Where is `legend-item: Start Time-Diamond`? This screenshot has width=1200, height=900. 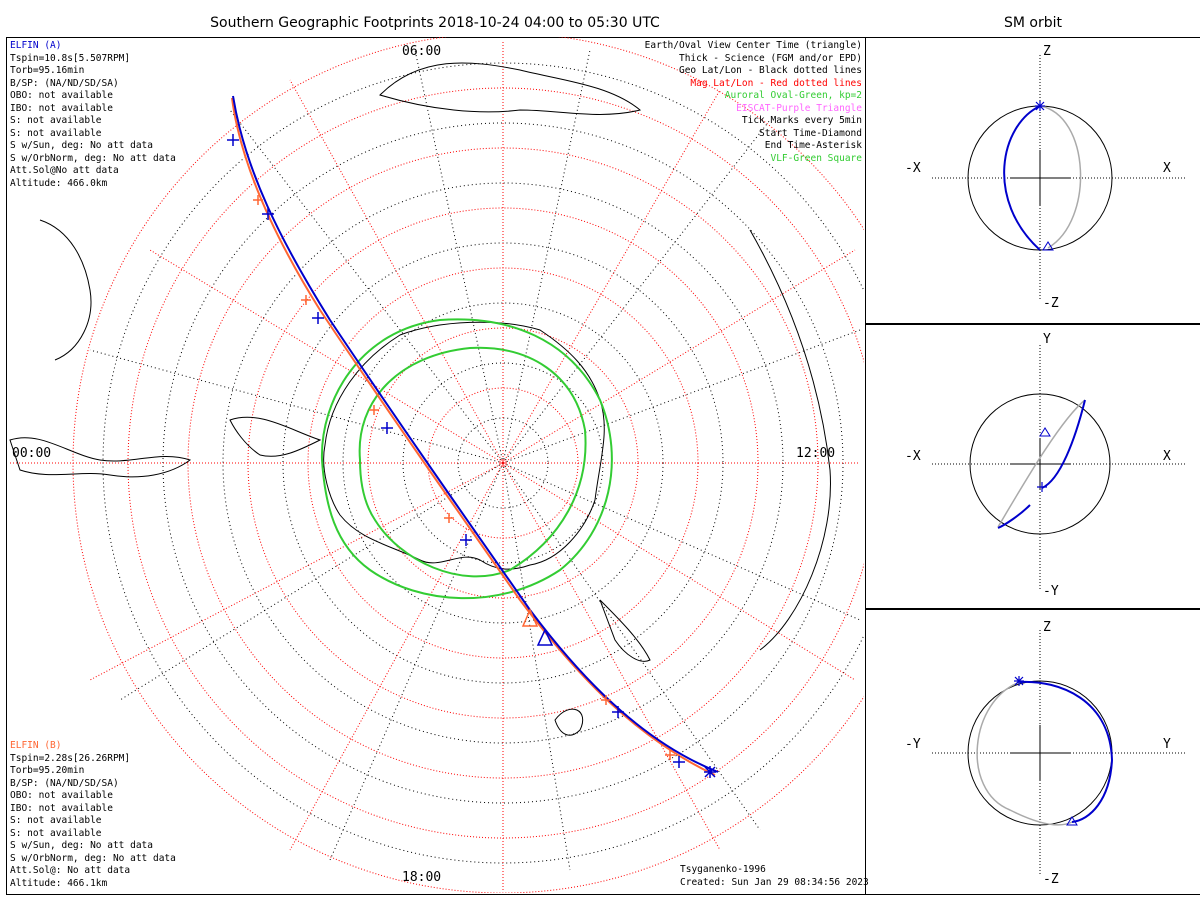
legend-item: Start Time-Diamond is located at coordinates (810, 133).